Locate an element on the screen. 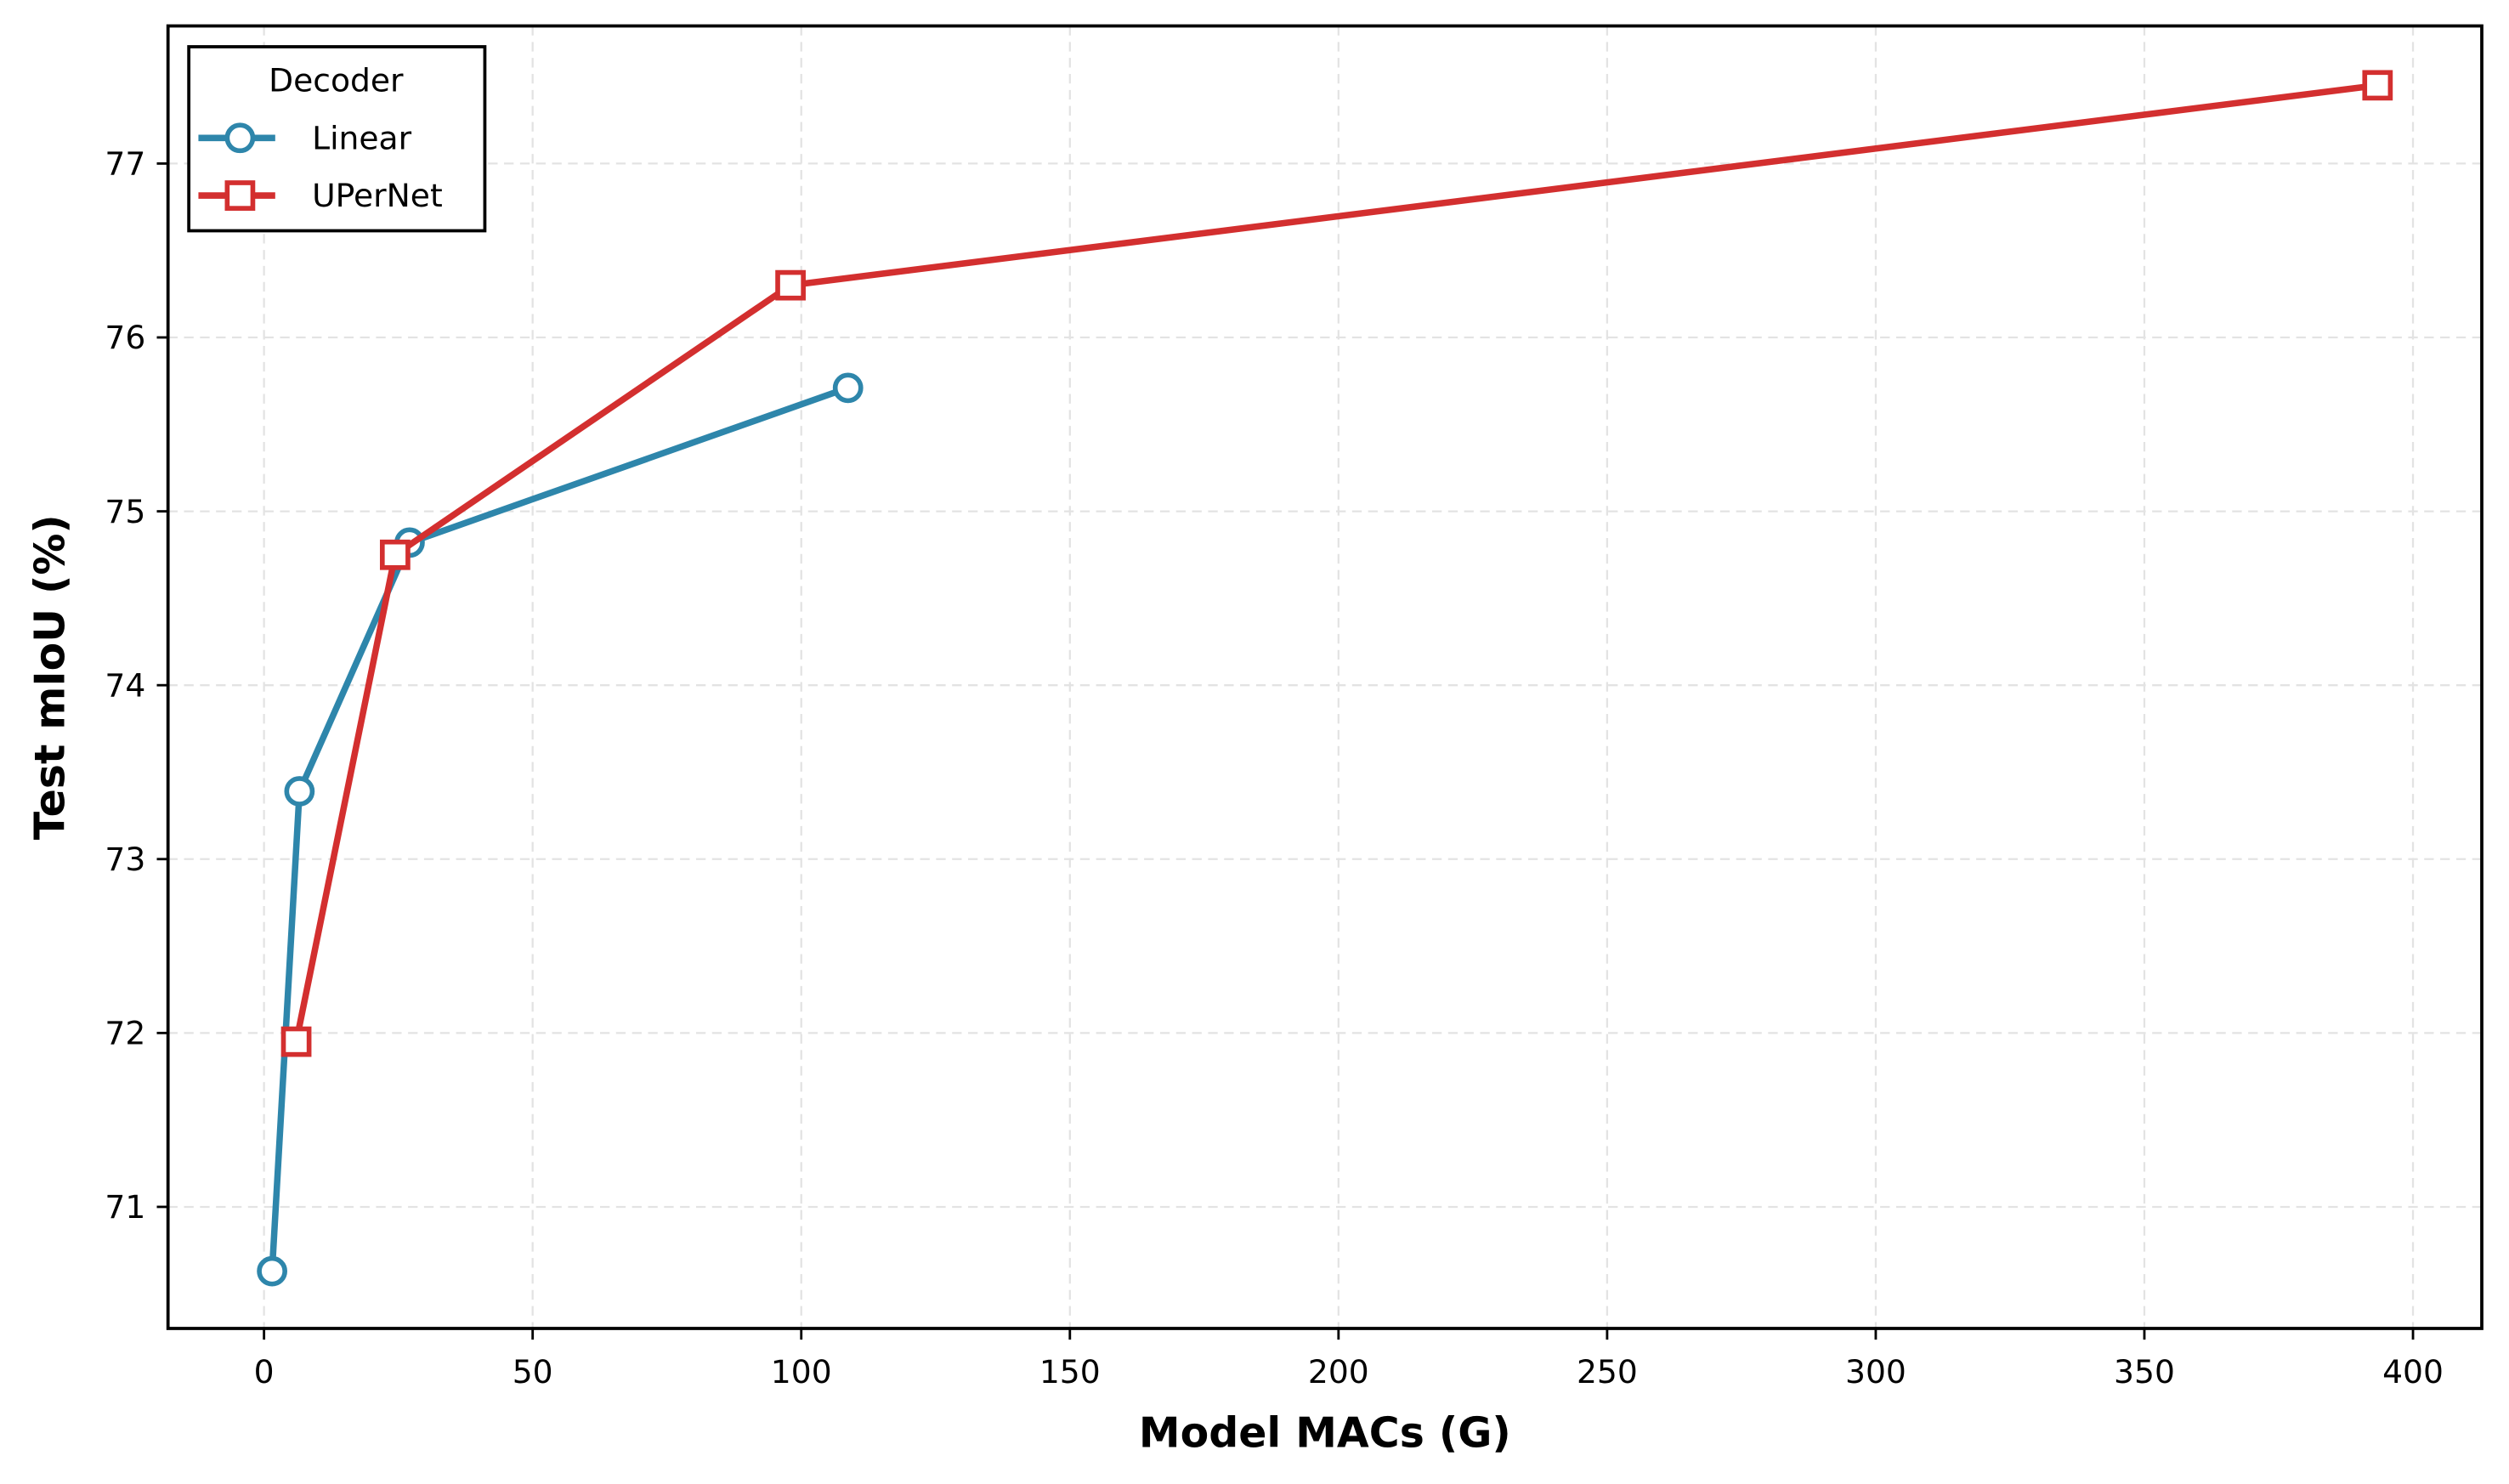 This screenshot has height=1484, width=2509. x-tick-label: 300 is located at coordinates (1875, 1372).